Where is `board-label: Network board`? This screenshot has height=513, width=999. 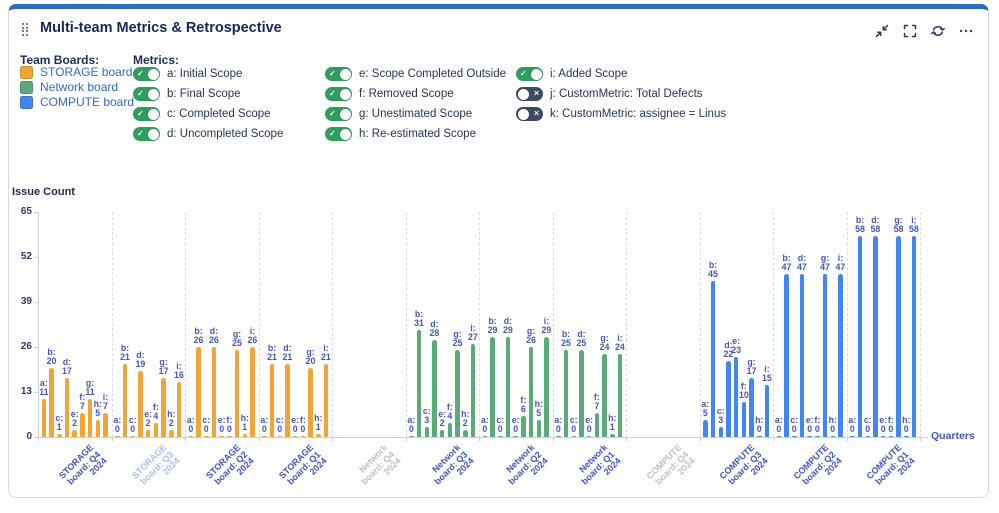 board-label: Network board is located at coordinates (79, 87).